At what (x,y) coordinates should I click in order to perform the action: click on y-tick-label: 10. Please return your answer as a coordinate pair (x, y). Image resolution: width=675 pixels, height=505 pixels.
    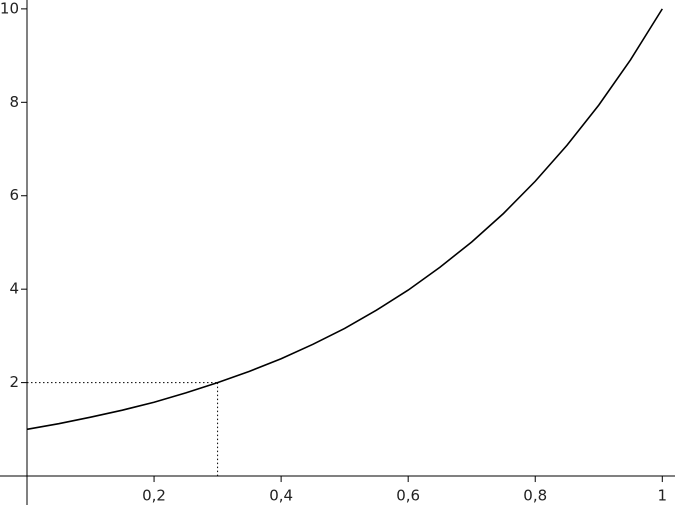
    Looking at the image, I should click on (9, 8).